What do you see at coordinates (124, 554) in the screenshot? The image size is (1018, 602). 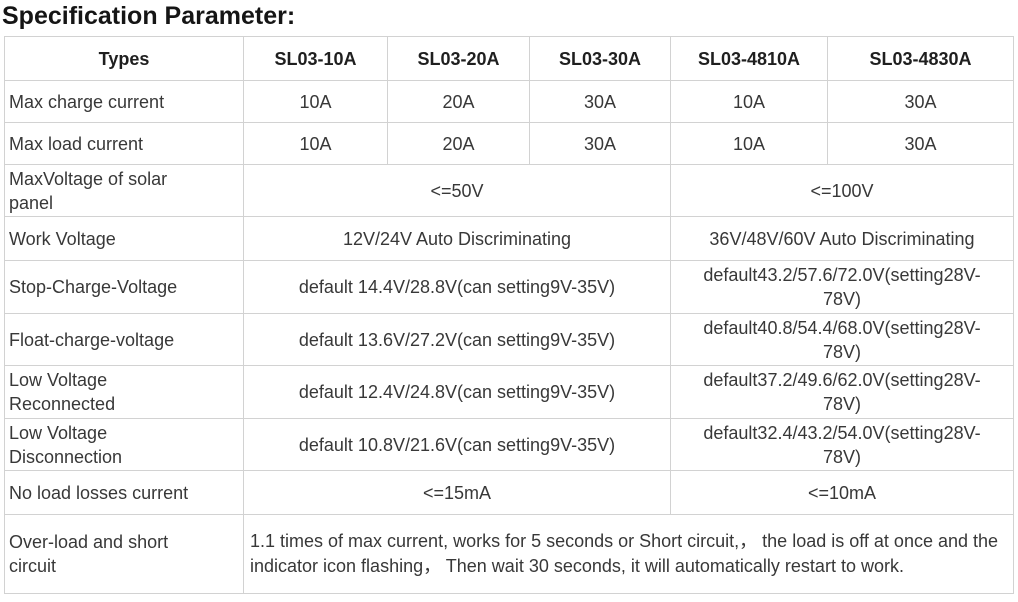 I see `row-label: Over-load and short circuit` at bounding box center [124, 554].